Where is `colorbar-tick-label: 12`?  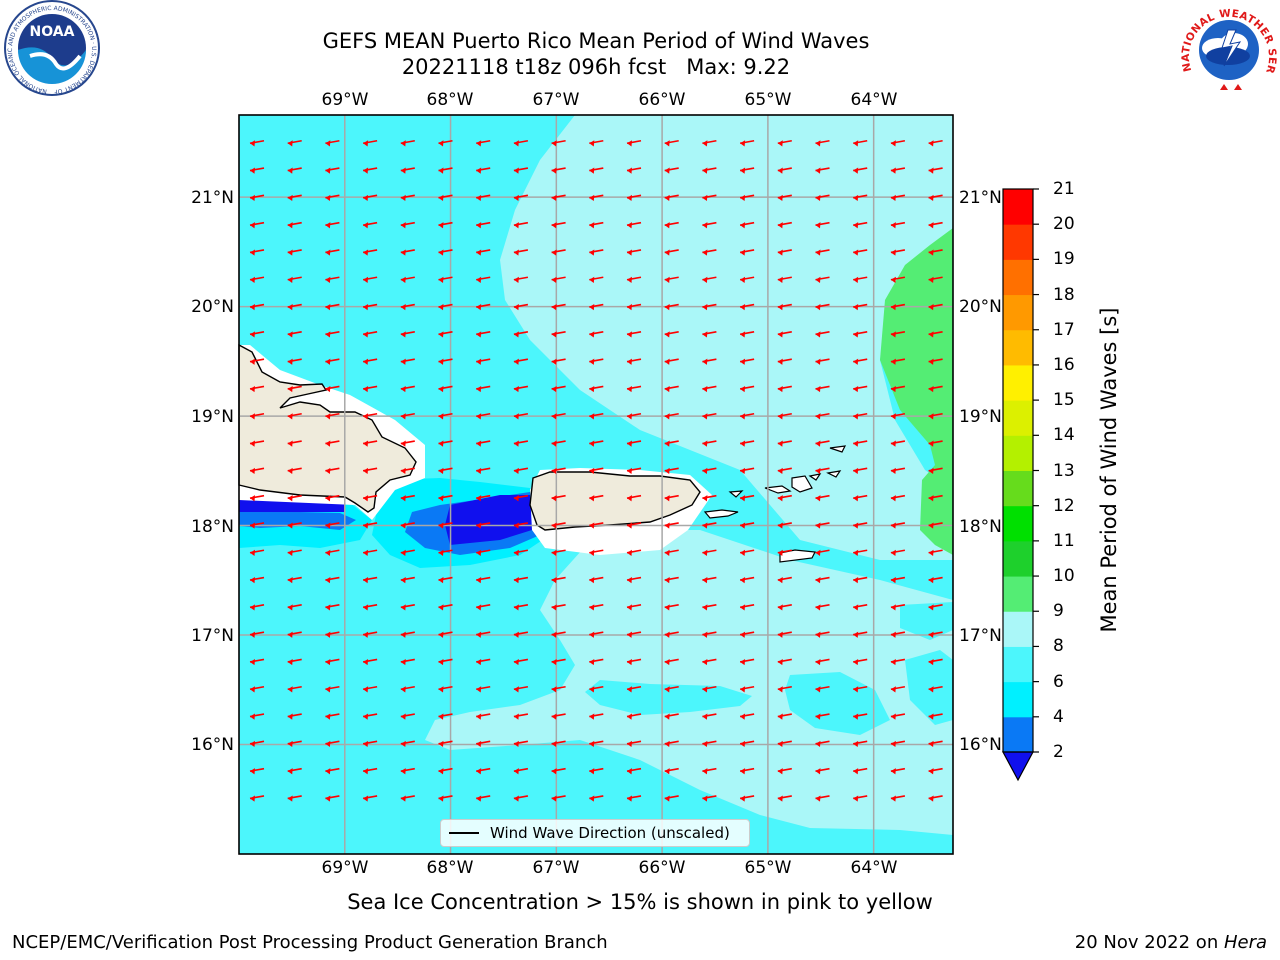
colorbar-tick-label: 12 is located at coordinates (1064, 505).